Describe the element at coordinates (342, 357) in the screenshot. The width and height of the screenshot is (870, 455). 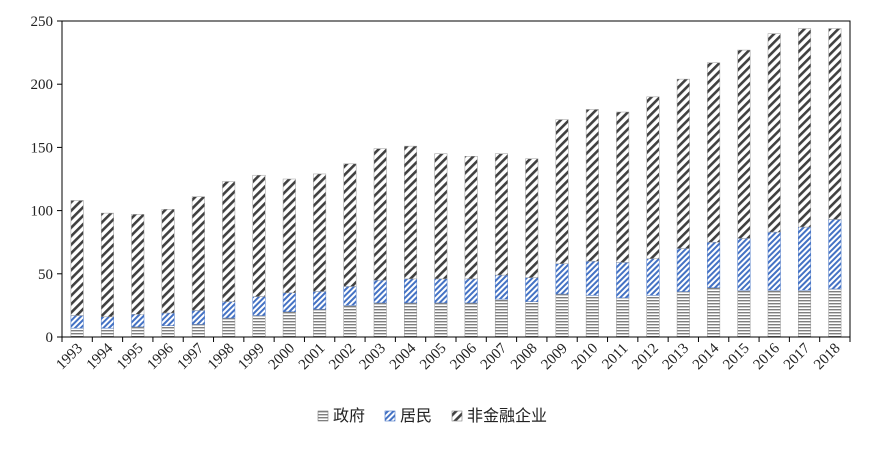
I see `x-tick-label: 2002` at that location.